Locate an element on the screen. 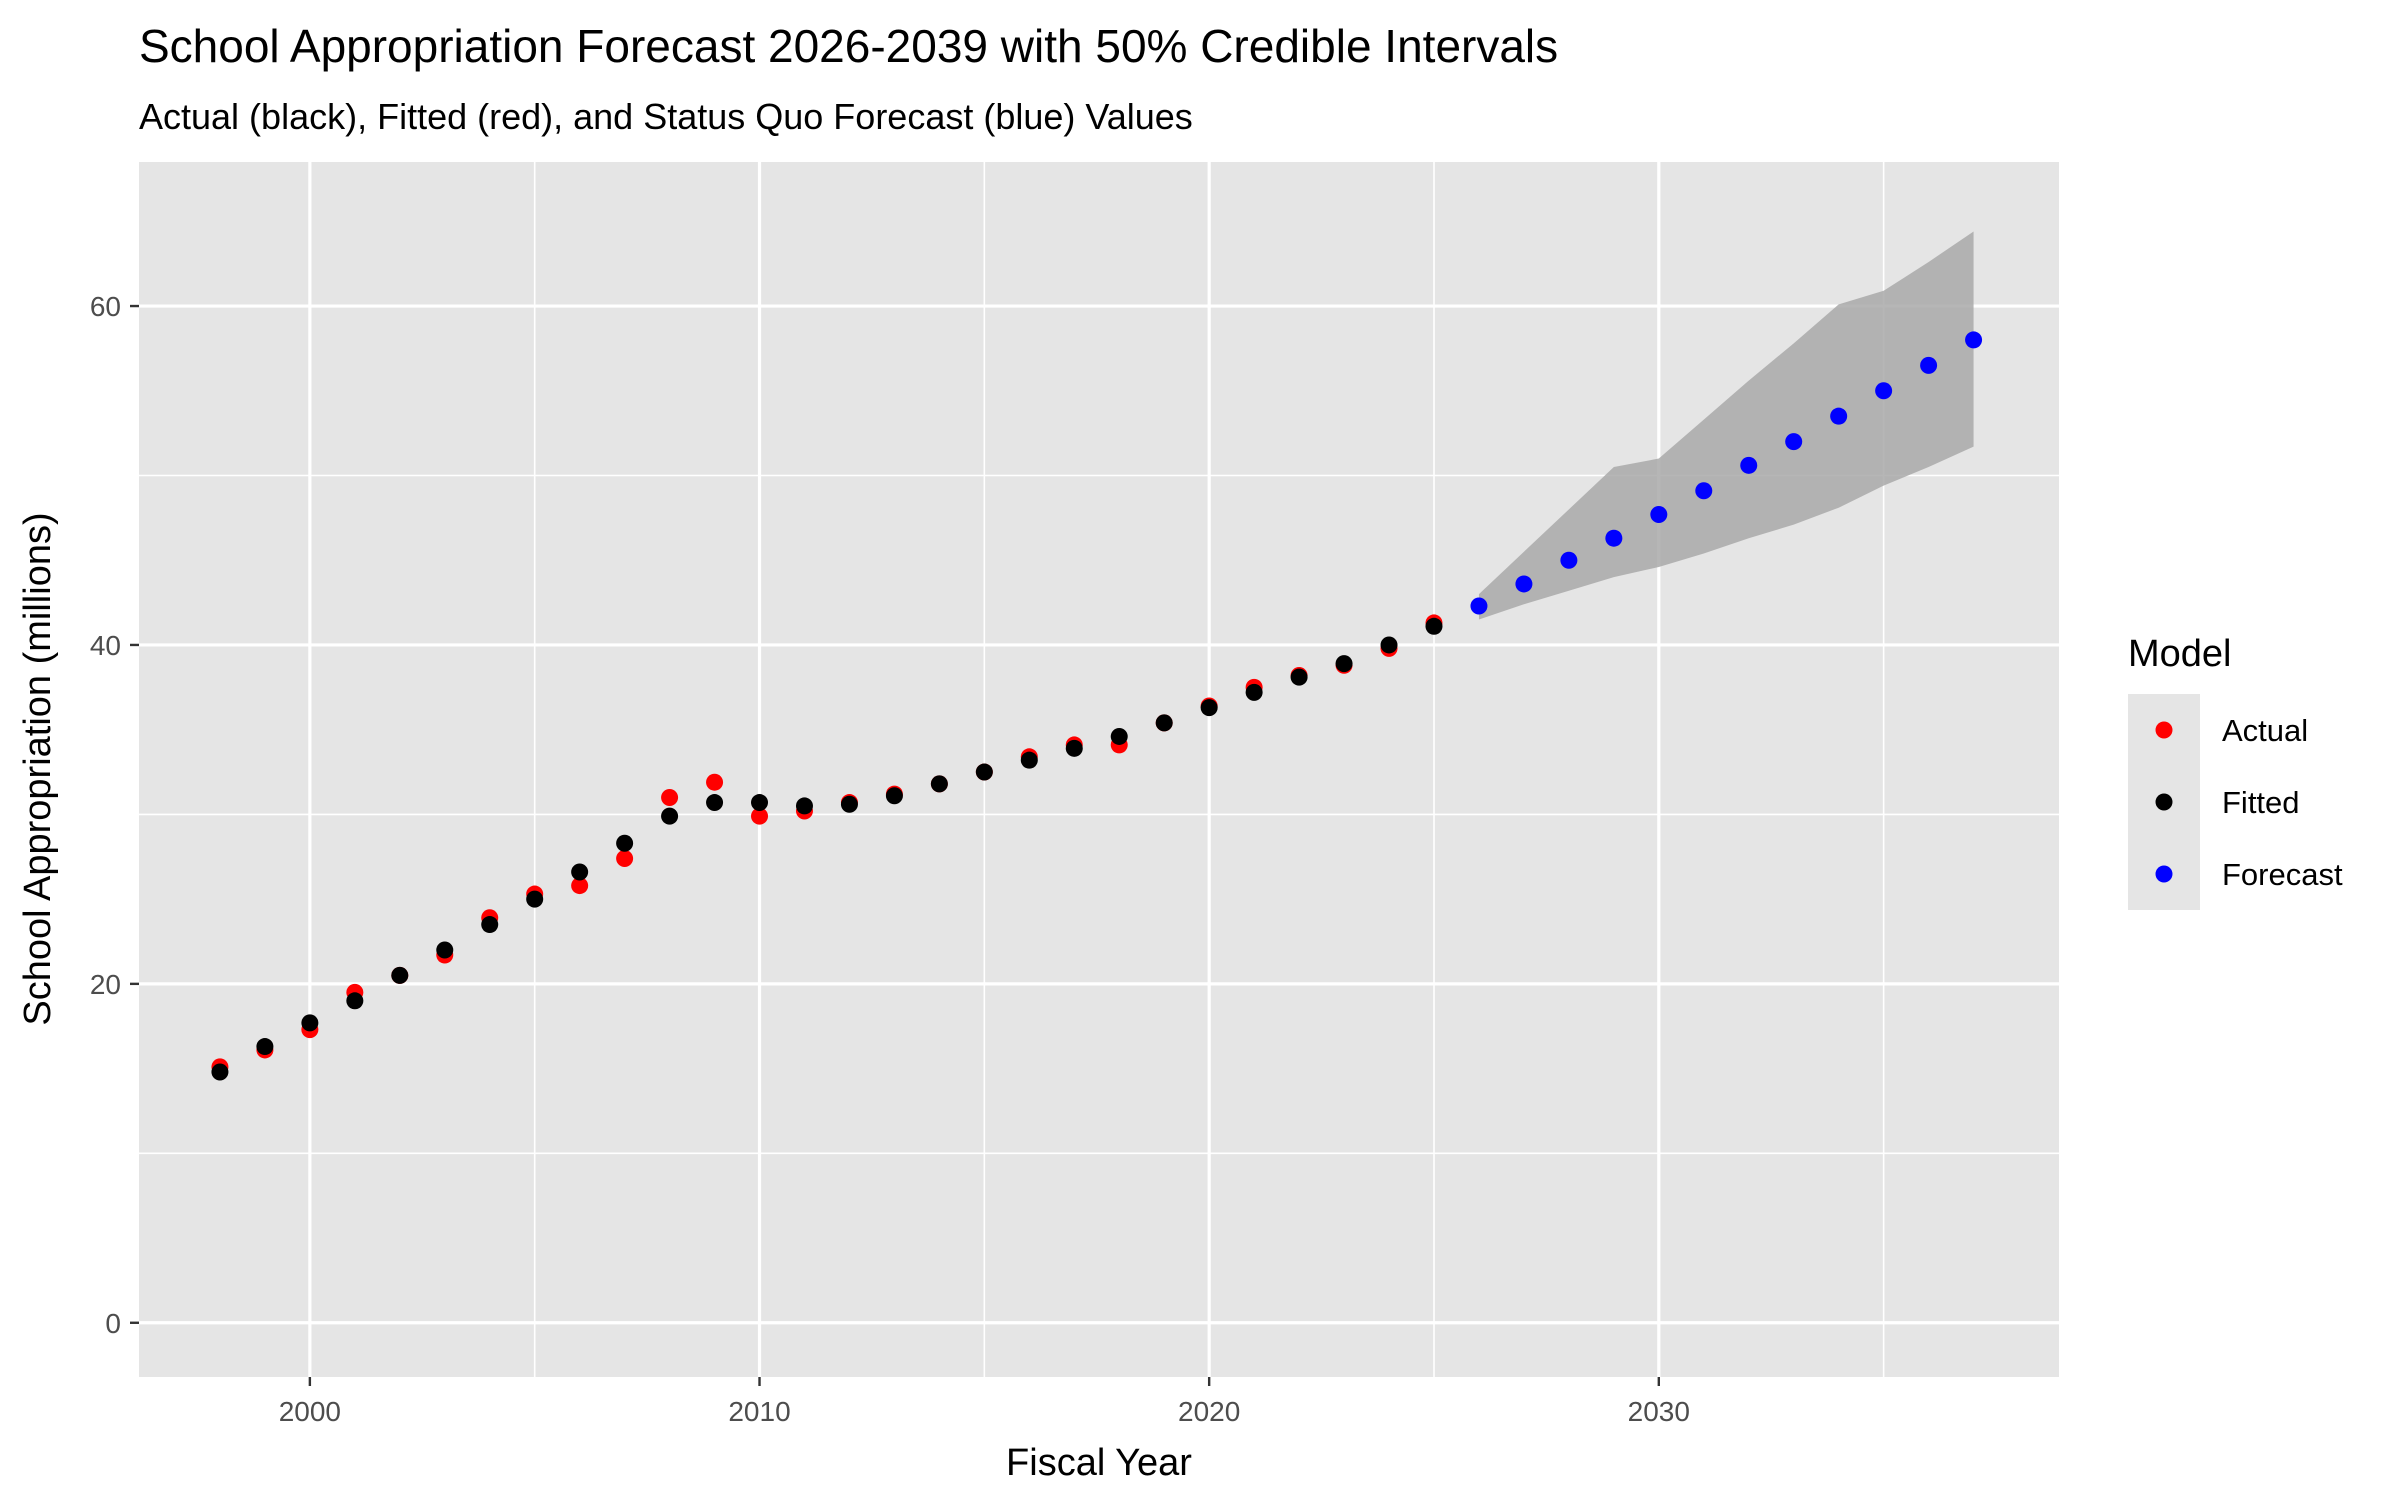 This screenshot has width=2400, height=1500. legend-key-fitted is located at coordinates (2164, 802).